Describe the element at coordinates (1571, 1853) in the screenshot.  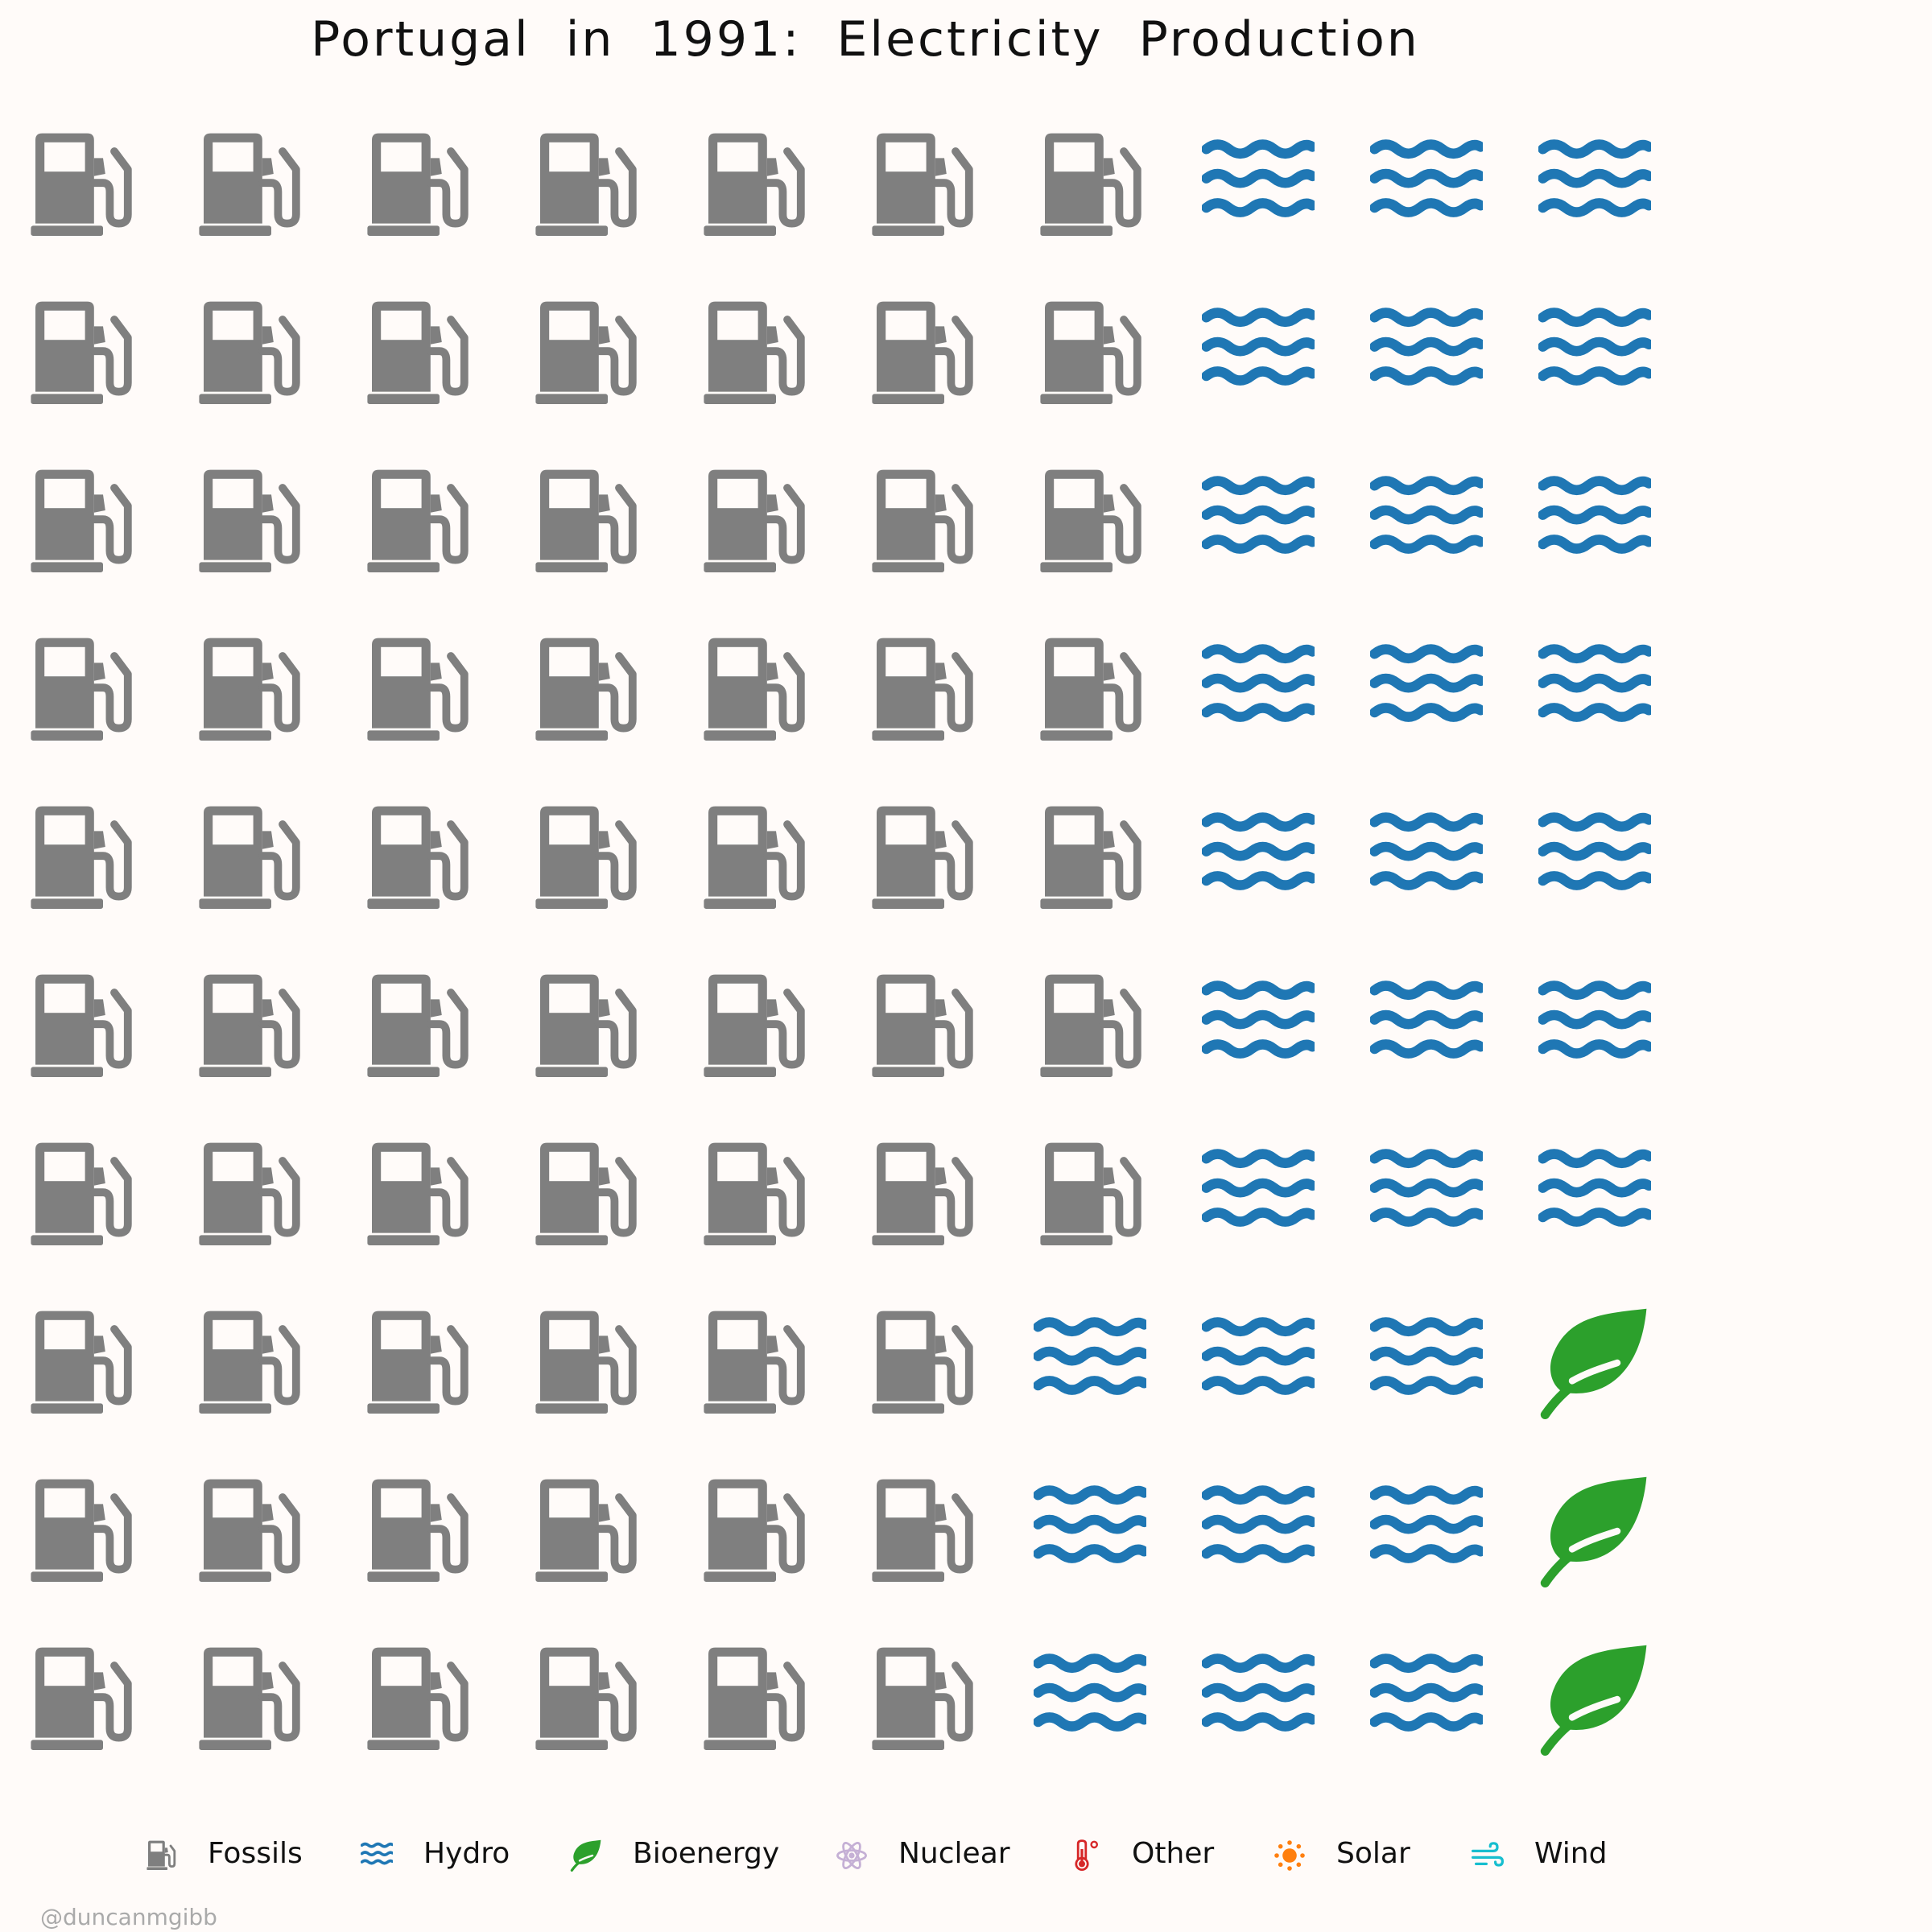
I see `legend-label: Wind` at that location.